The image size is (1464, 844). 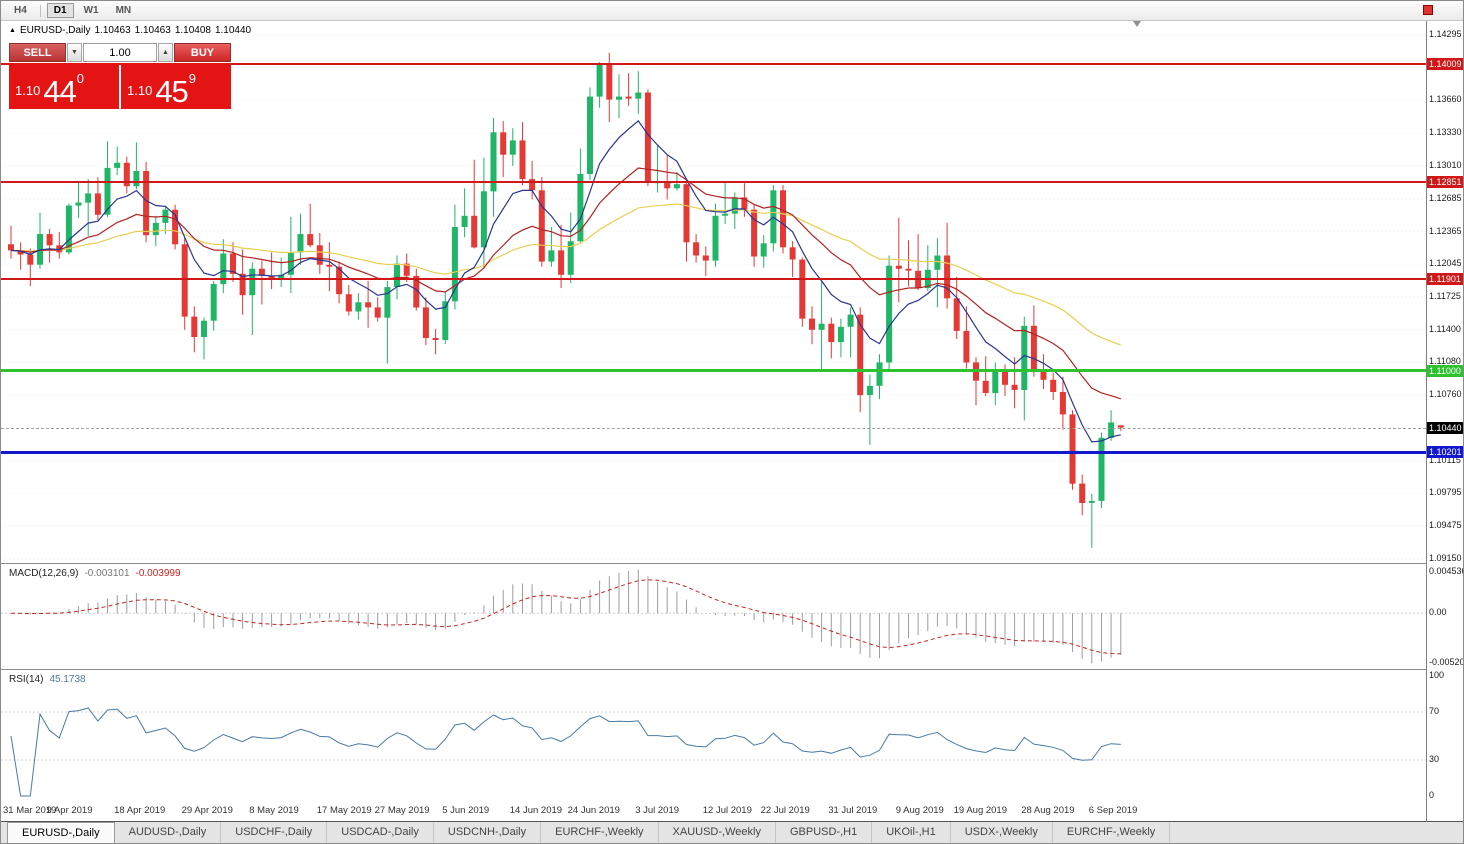 I want to click on chart-tab-usdcad-daily: USDCAD-,Daily, so click(x=380, y=832).